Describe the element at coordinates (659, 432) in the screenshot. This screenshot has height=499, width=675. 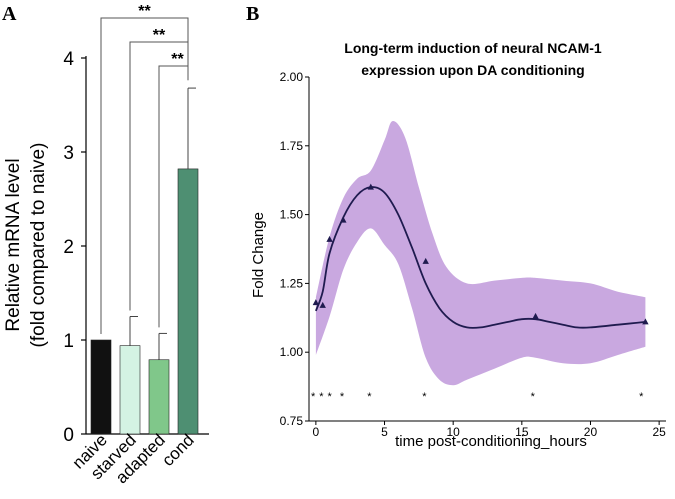
I see `b-x-tick-label: 25` at that location.